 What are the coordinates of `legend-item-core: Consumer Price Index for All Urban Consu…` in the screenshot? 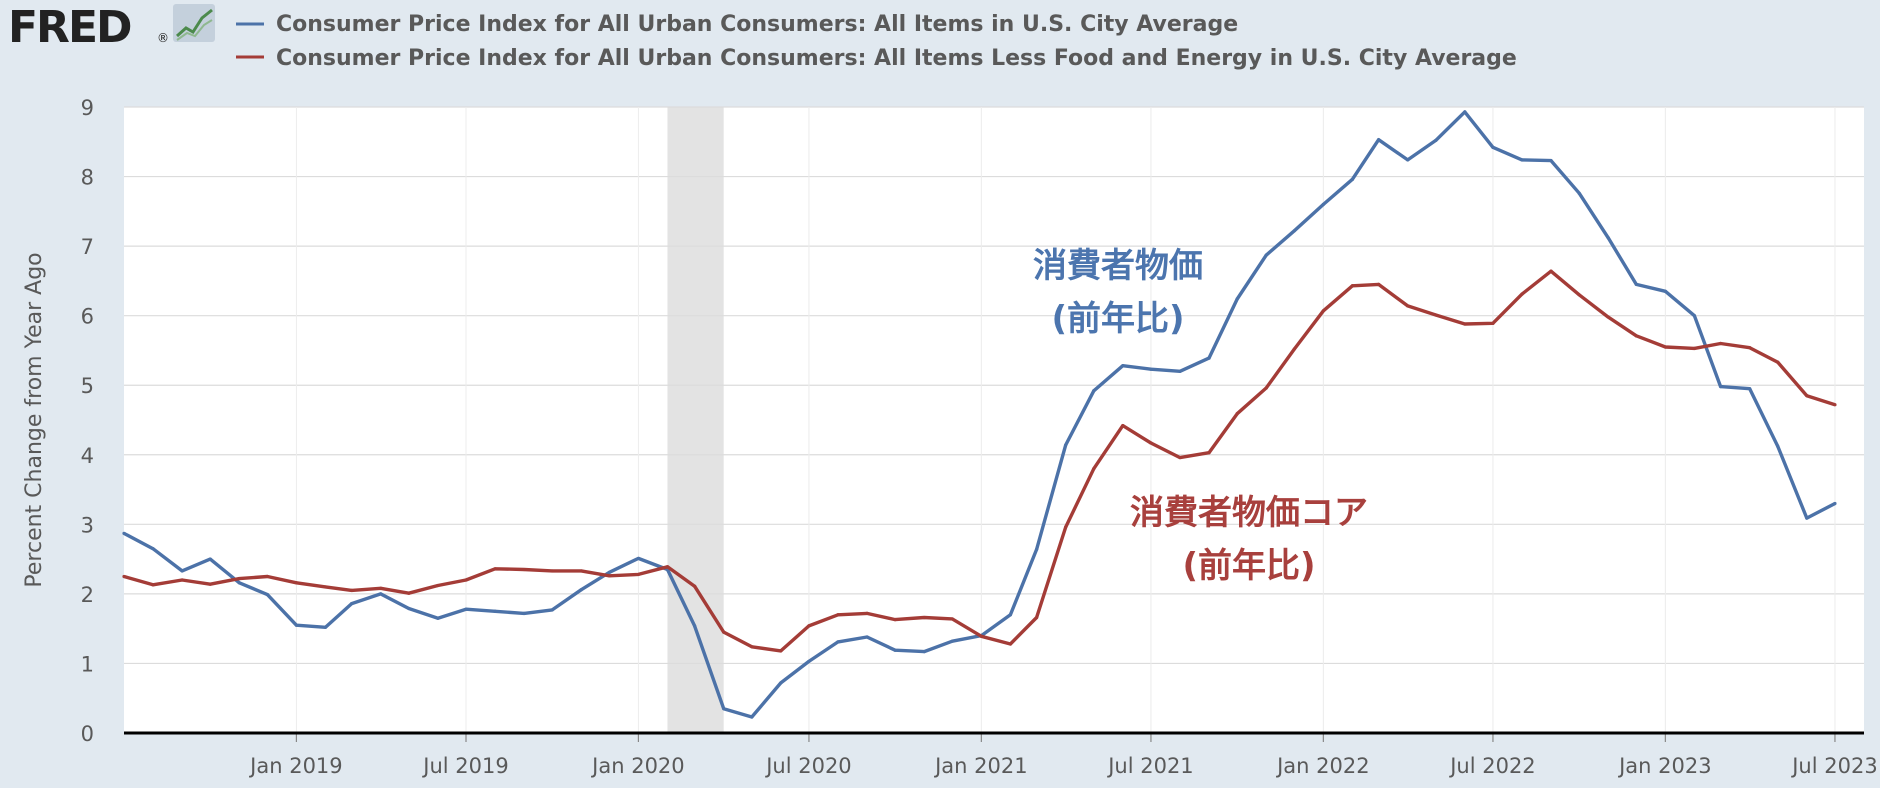 It's located at (876, 58).